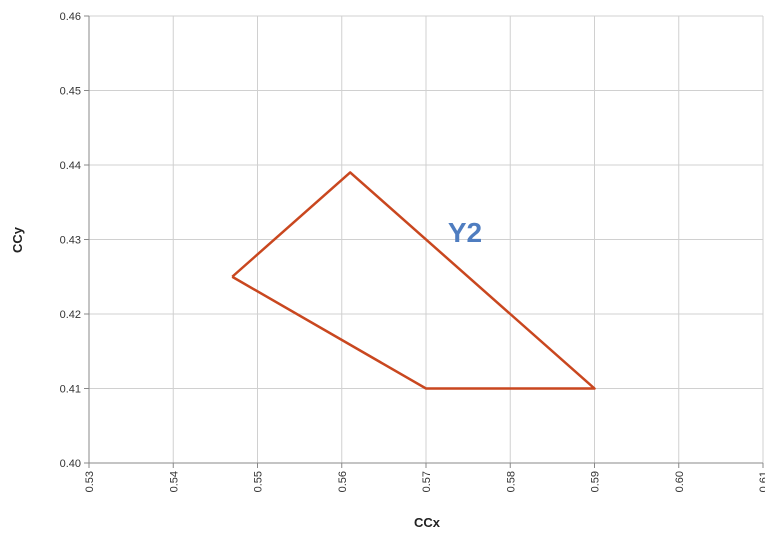 The image size is (765, 534). What do you see at coordinates (70, 92) in the screenshot?
I see `y-tick-label: 0.45` at bounding box center [70, 92].